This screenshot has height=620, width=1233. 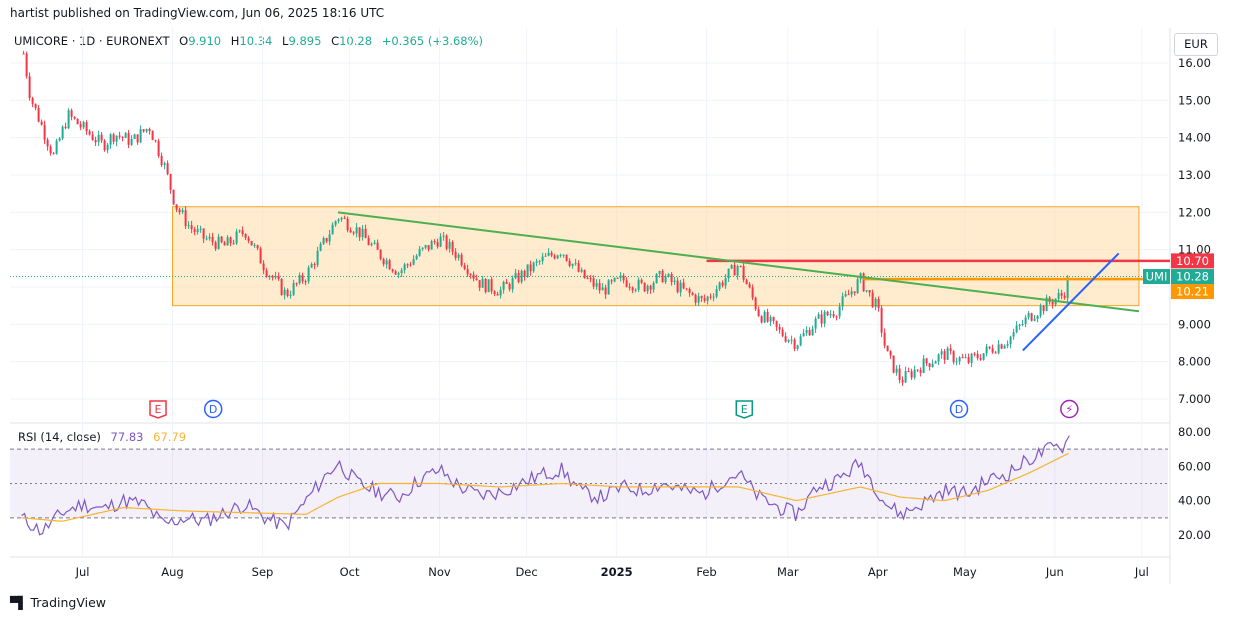 What do you see at coordinates (92, 41) in the screenshot?
I see `symbol-name: UMICORE · 1D · EURONEXT` at bounding box center [92, 41].